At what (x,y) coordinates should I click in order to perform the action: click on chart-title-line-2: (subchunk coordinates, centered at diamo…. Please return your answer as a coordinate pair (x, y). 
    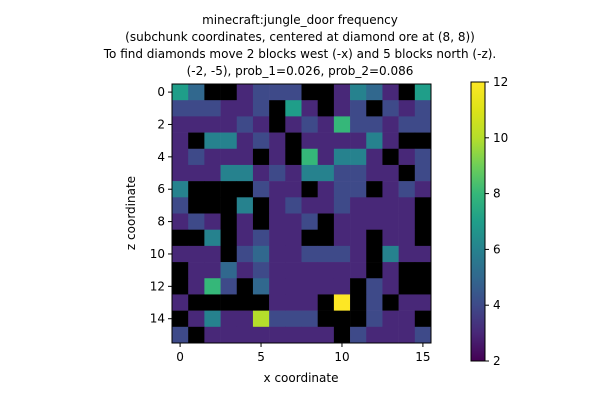
    Looking at the image, I should click on (300, 37).